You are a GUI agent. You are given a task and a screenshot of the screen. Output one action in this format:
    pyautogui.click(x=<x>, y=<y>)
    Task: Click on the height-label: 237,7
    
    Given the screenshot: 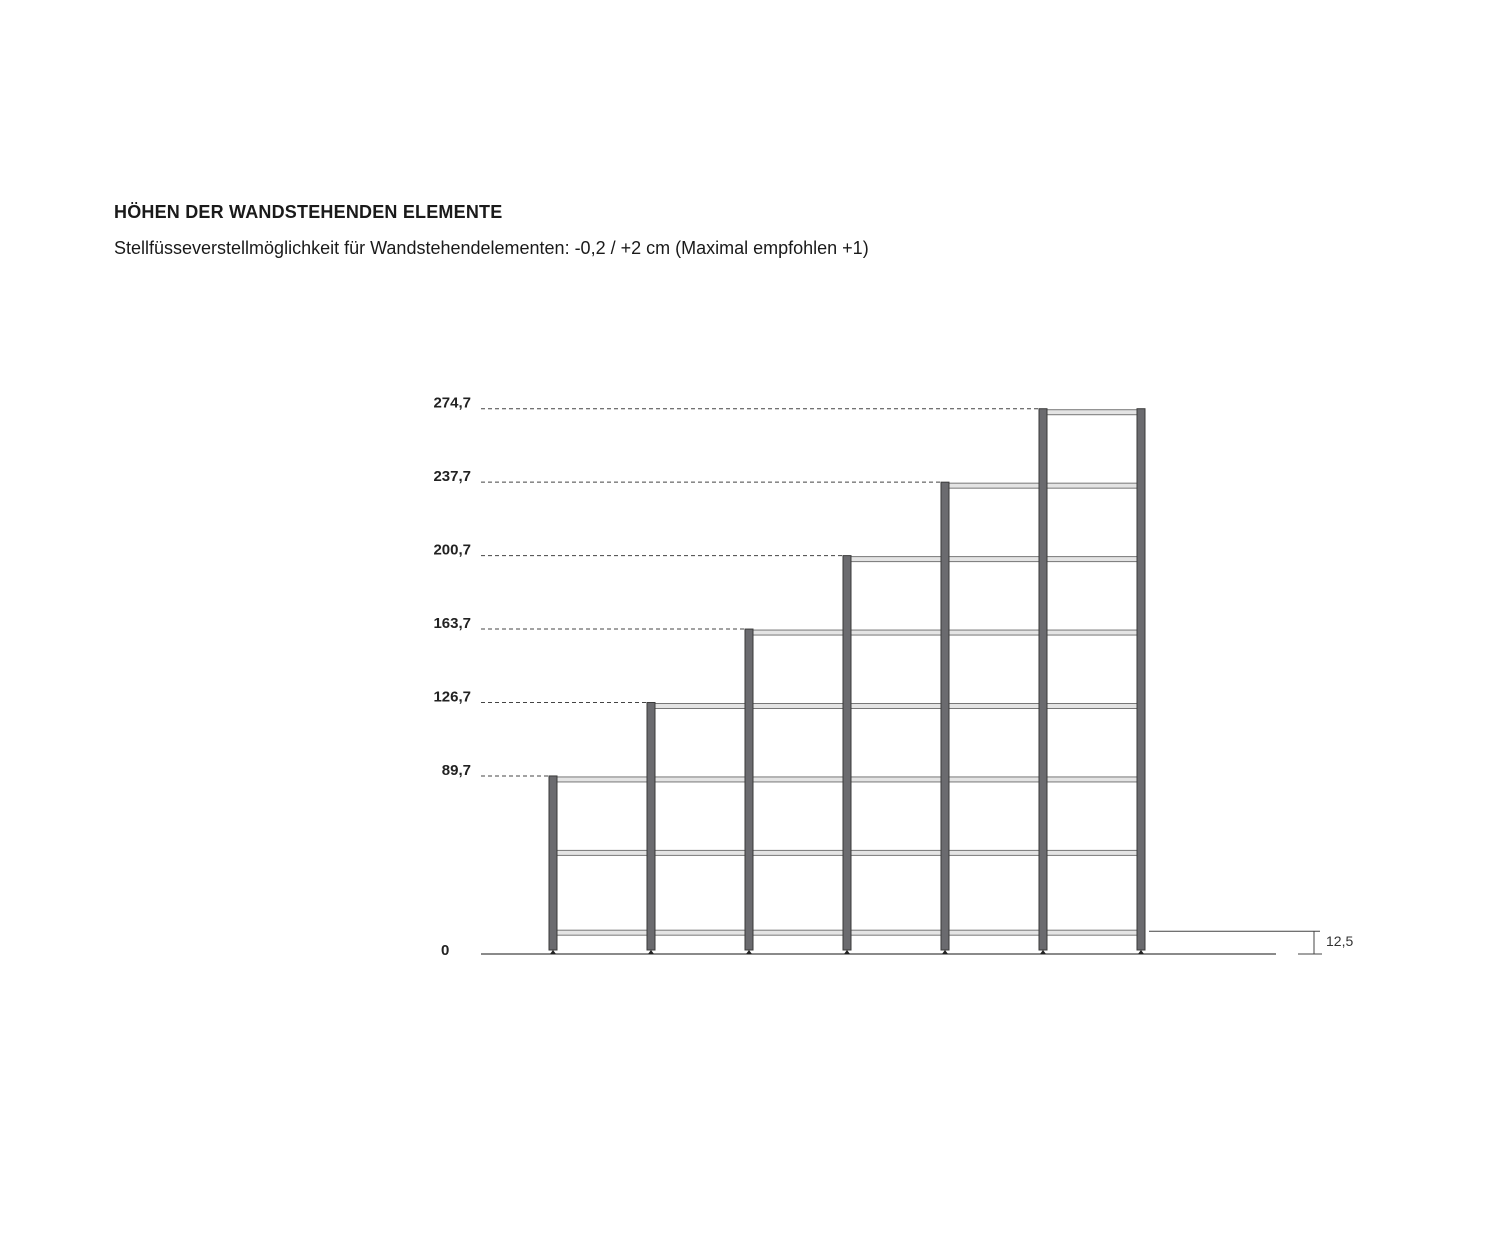 What is the action you would take?
    pyautogui.click(x=452, y=476)
    